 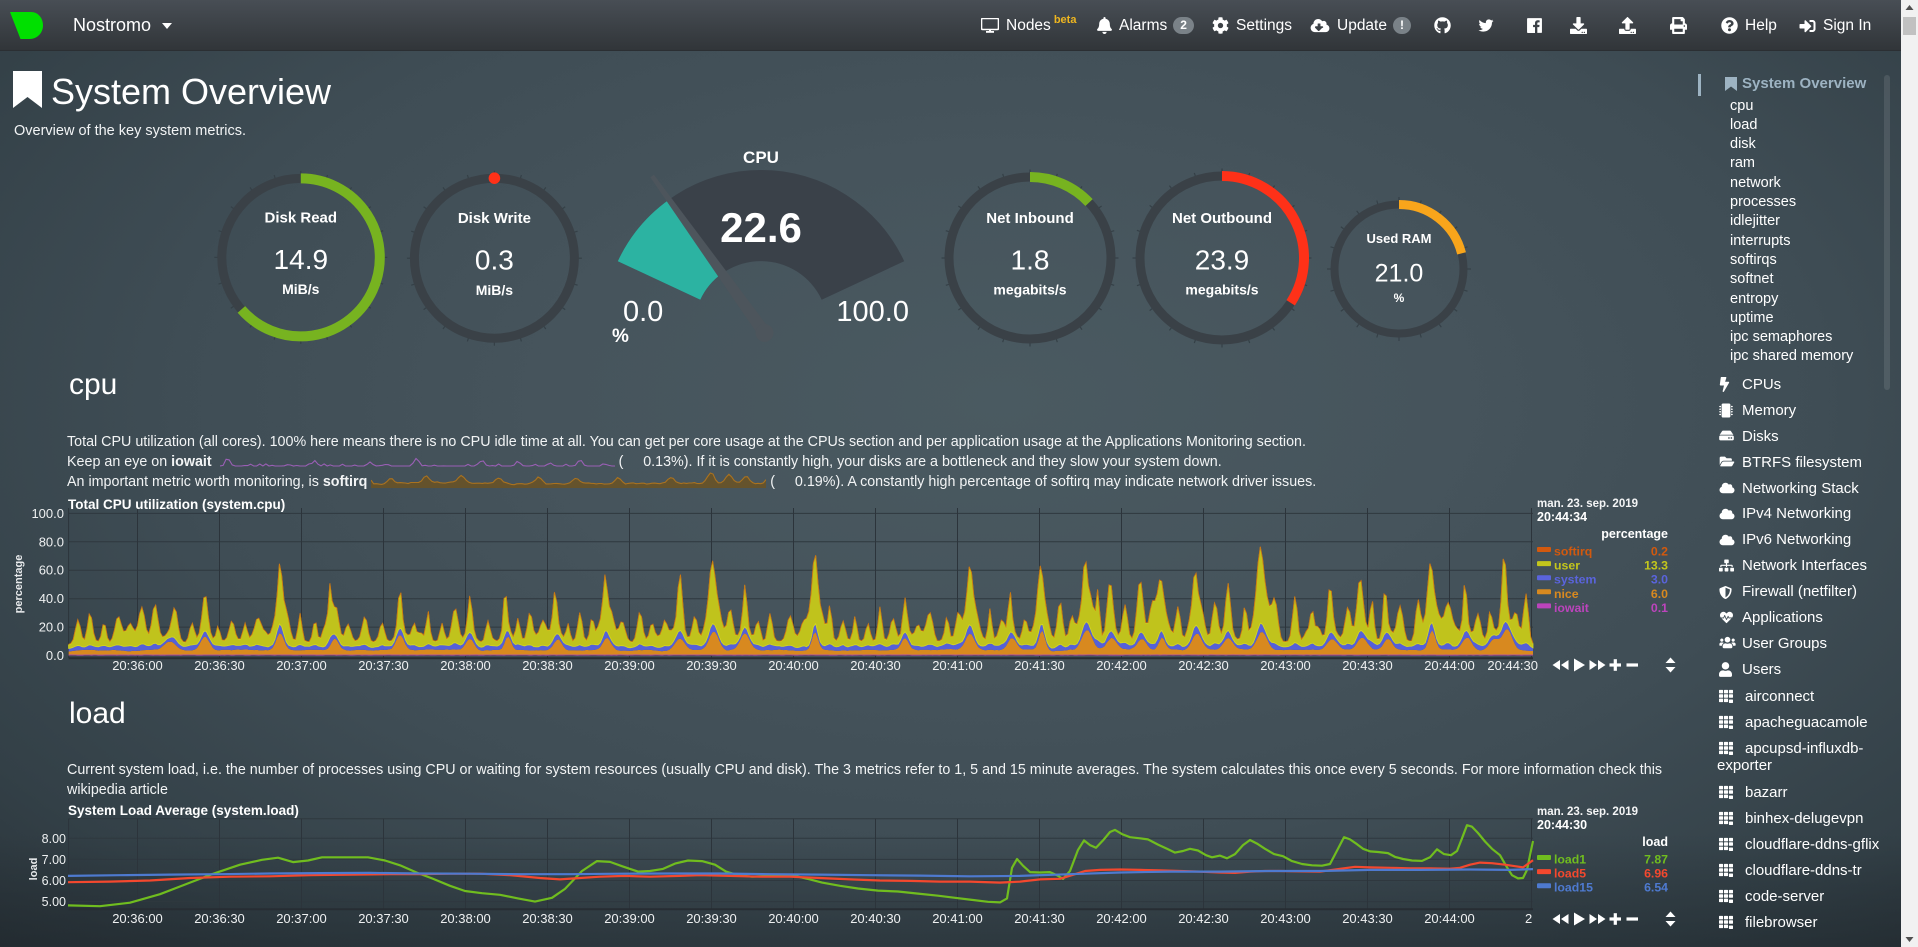 I want to click on svg-text: 23.9, so click(x=1222, y=259).